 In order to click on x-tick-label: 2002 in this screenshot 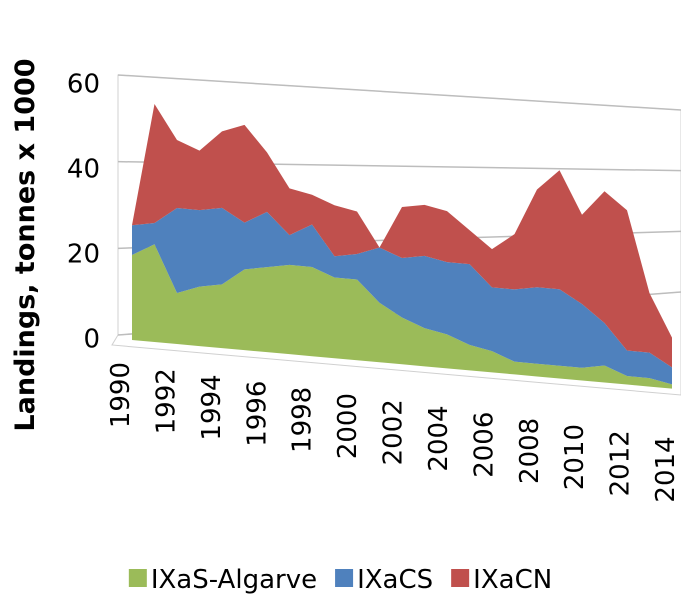, I will do `click(394, 432)`.